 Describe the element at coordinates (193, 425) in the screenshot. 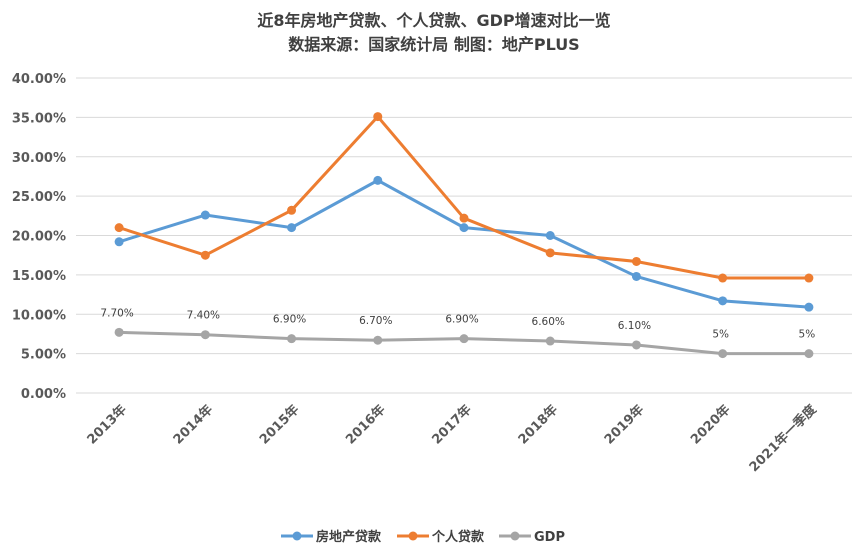

I see `x-tick-label: 2014年` at that location.